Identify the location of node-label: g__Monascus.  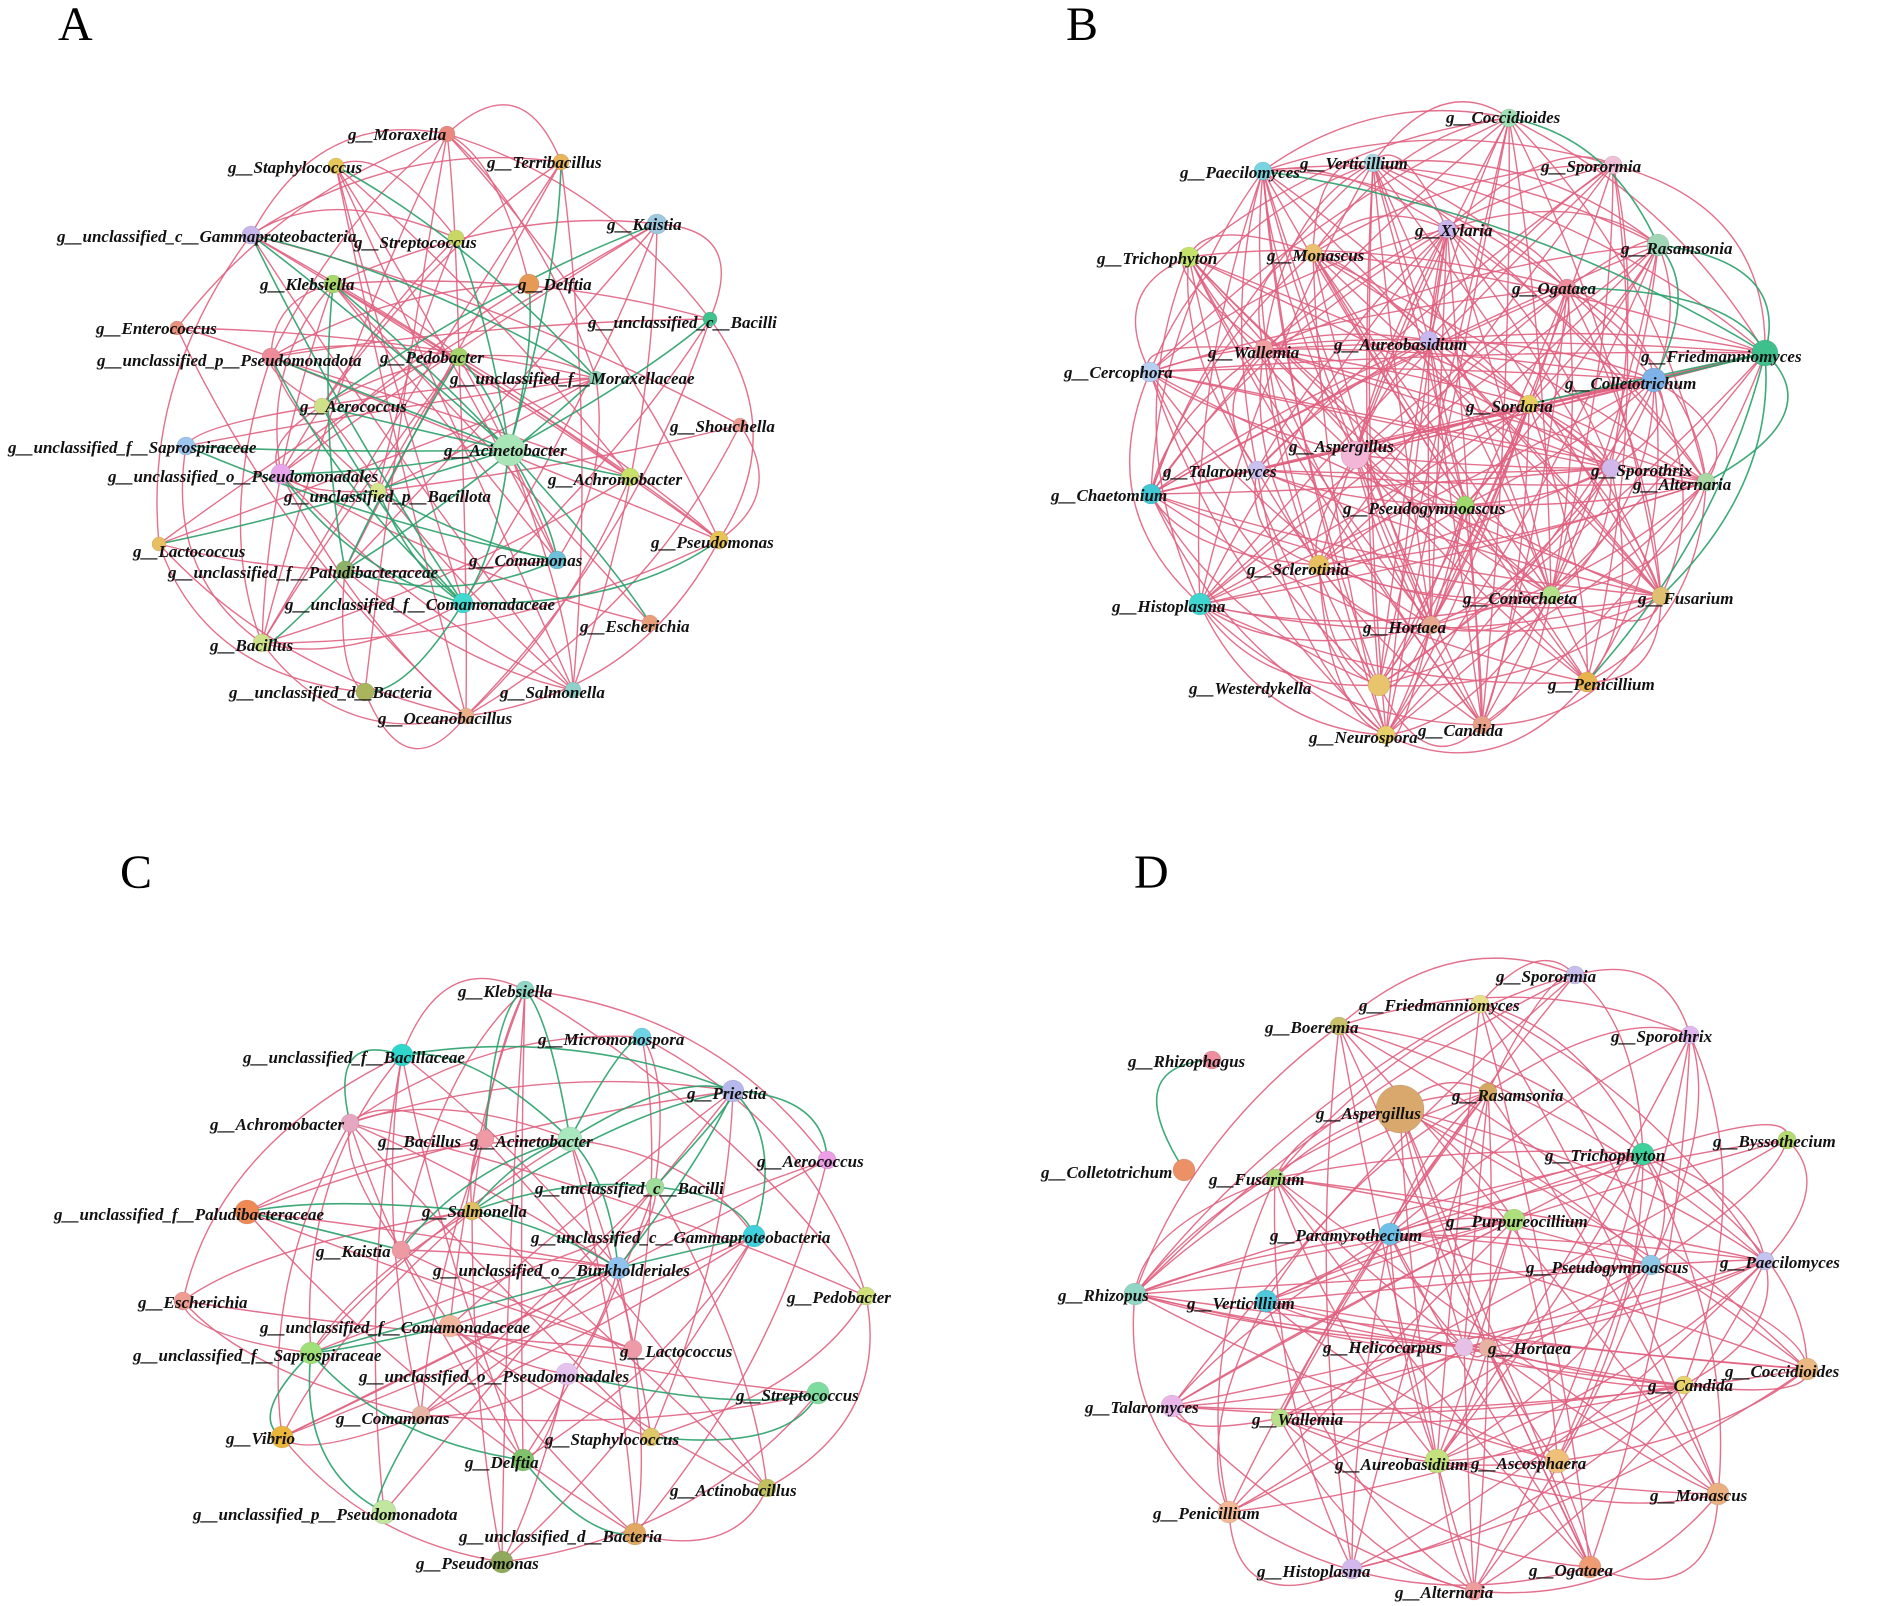
(1698, 1495).